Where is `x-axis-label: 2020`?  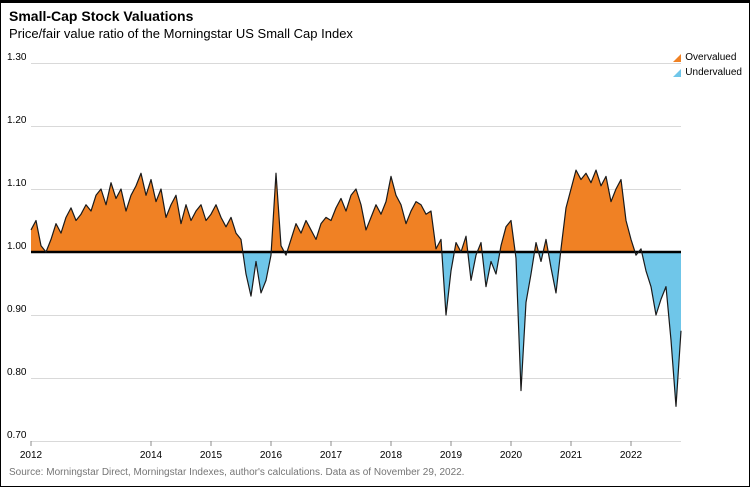 x-axis-label: 2020 is located at coordinates (511, 455).